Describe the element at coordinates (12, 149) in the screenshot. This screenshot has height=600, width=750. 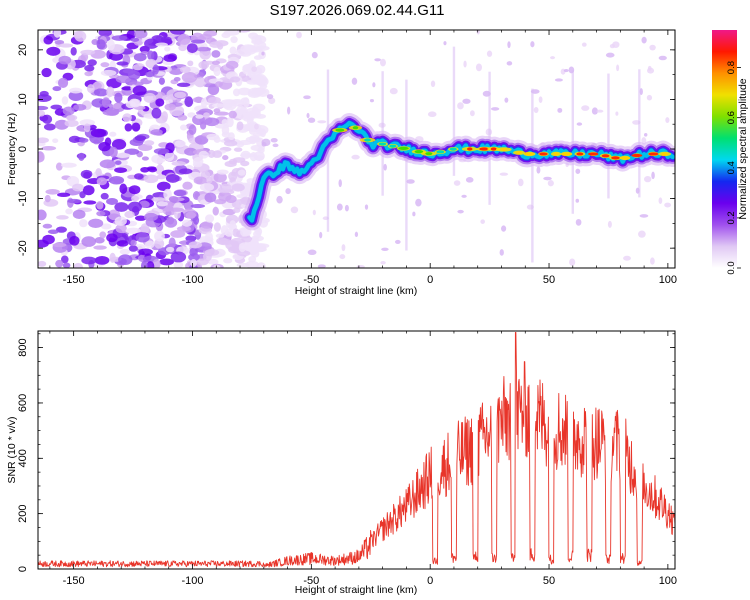
I see `spectrogram-y-label: Frequency (Hz)` at that location.